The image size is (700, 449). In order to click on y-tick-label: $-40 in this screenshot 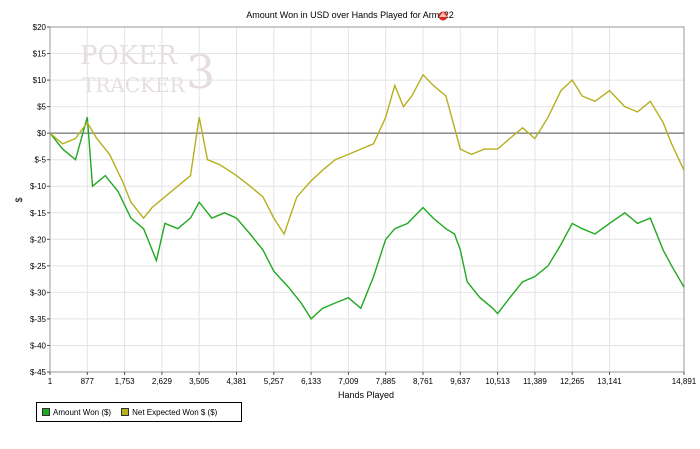, I will do `click(38, 345)`.